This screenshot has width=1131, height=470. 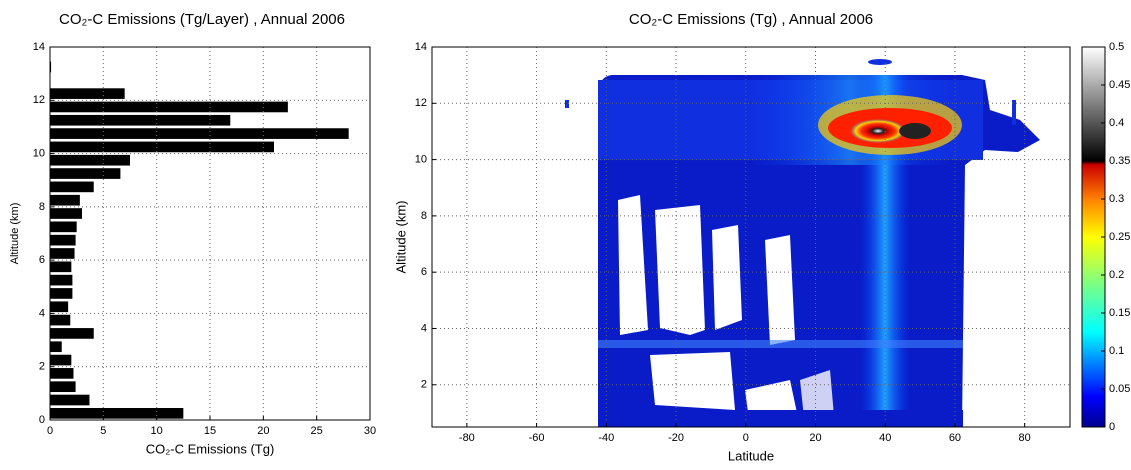 I want to click on x-tick-label: 5, so click(x=103, y=431).